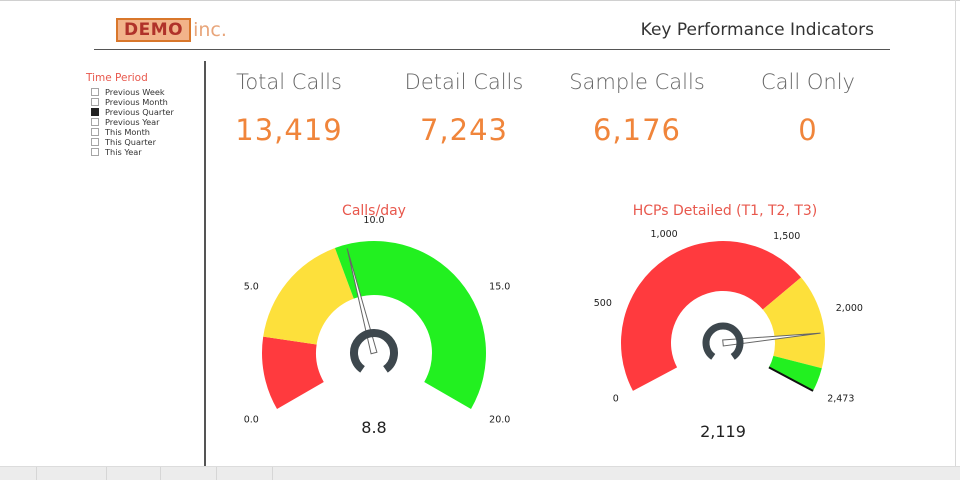  Describe the element at coordinates (289, 130) in the screenshot. I see `kpi-value: 13,419` at that location.